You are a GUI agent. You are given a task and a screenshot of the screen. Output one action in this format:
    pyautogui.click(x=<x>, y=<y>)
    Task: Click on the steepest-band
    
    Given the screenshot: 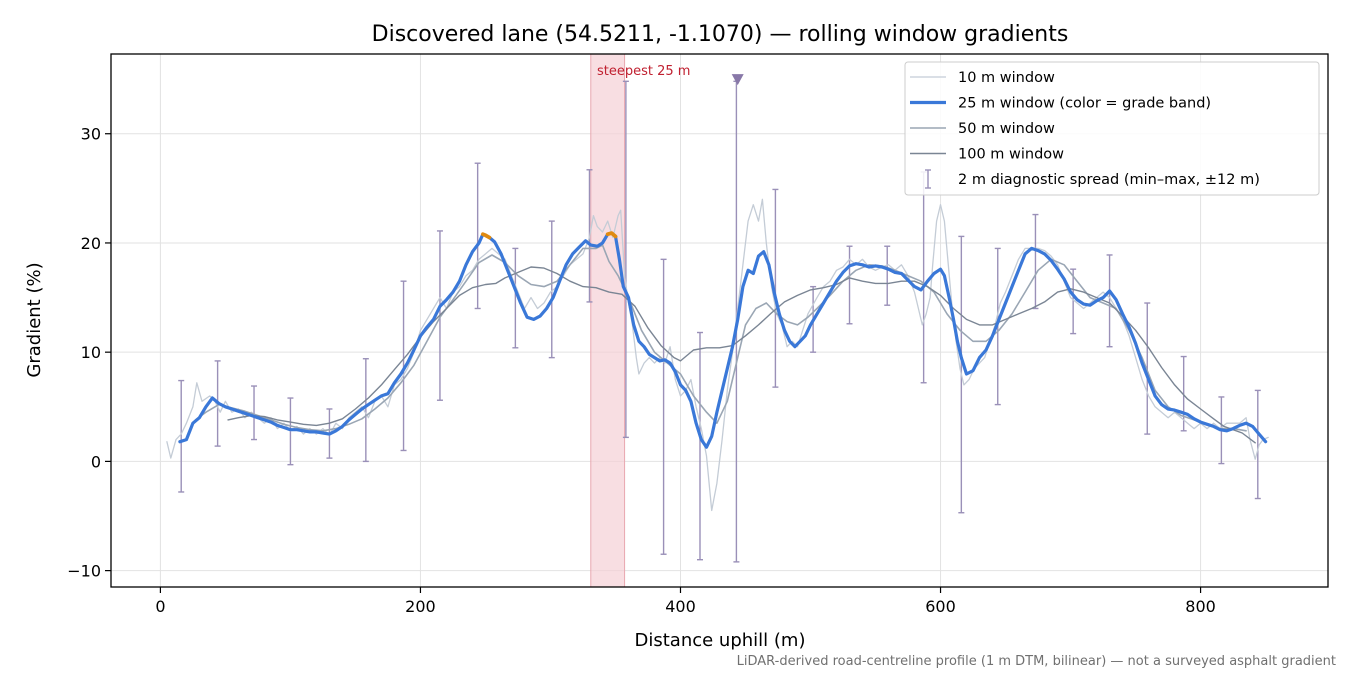 What is the action you would take?
    pyautogui.click(x=608, y=320)
    